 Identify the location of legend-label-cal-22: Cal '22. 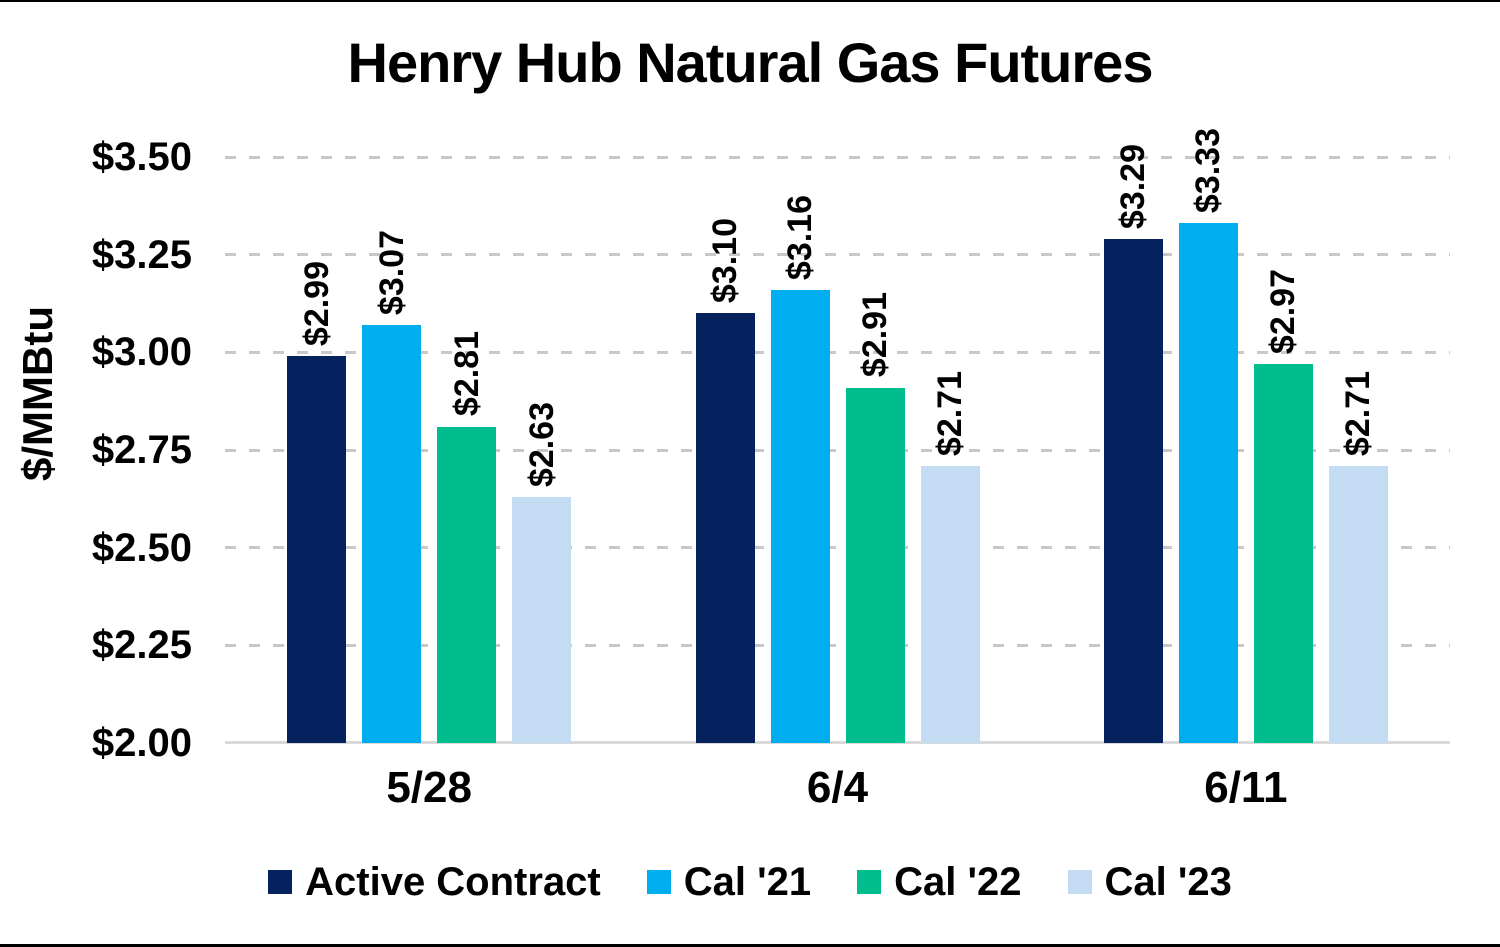
(958, 881).